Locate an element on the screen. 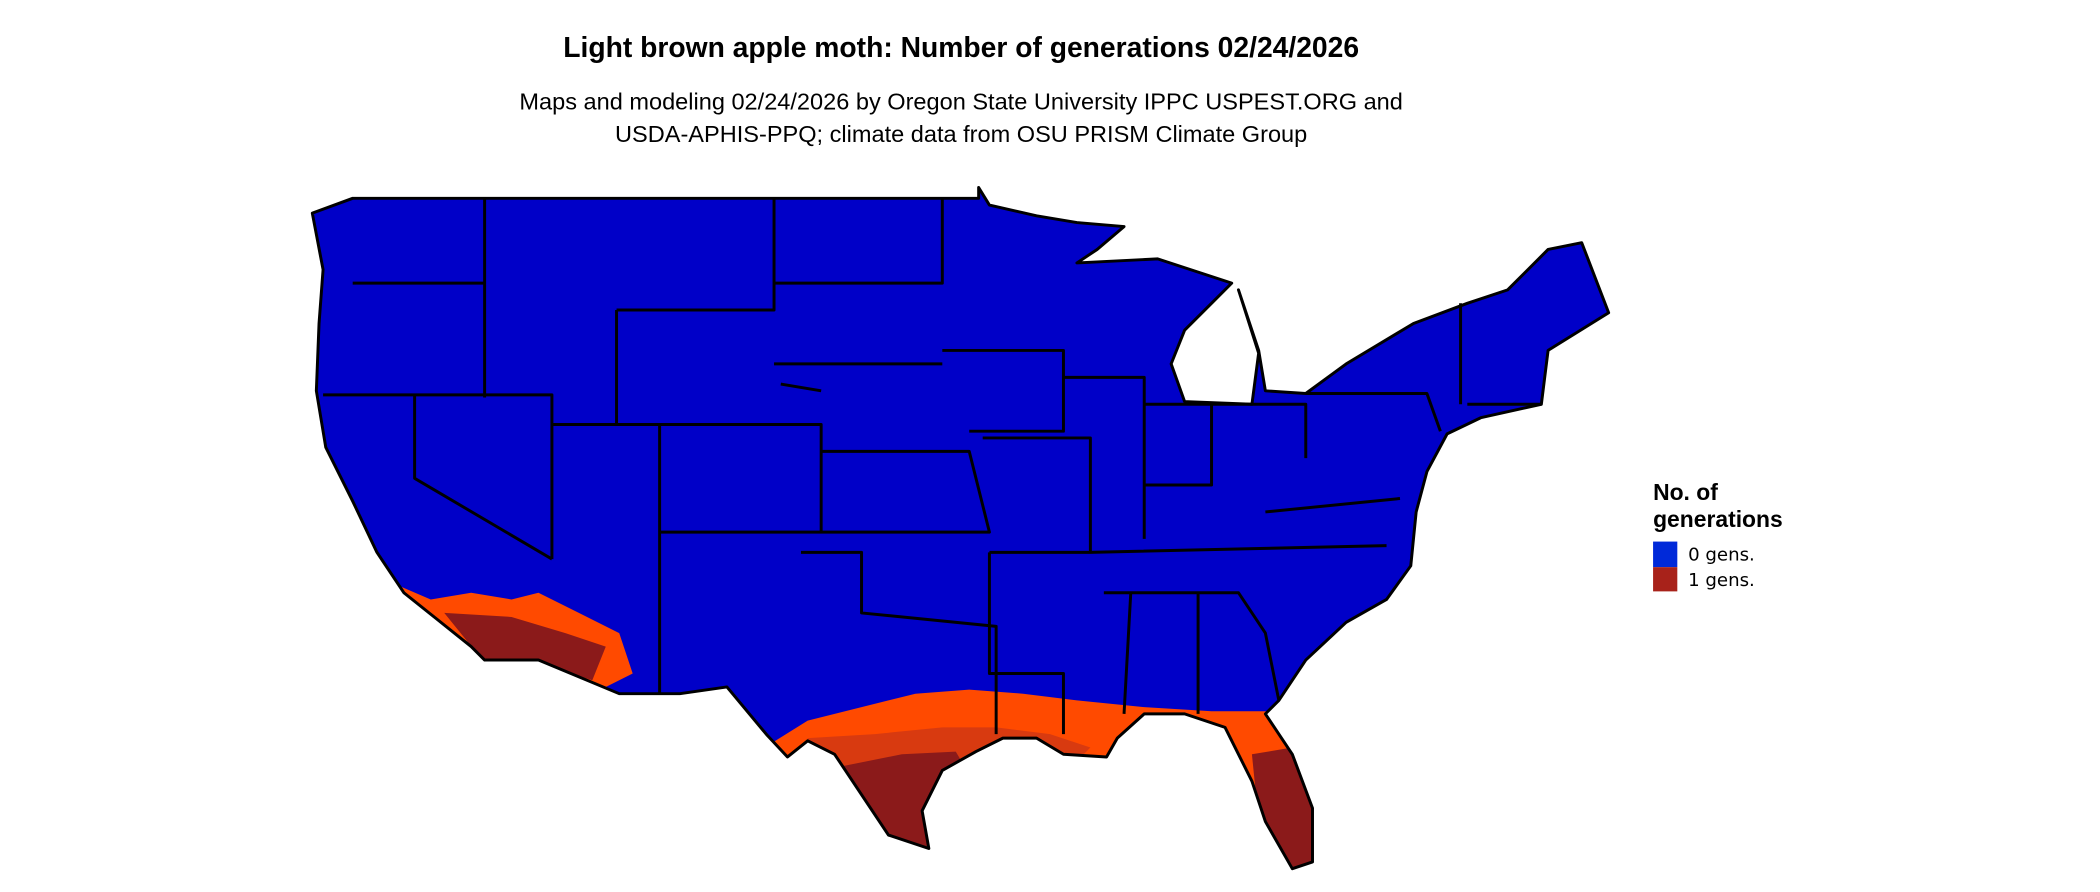  legend-swatch-0-gens is located at coordinates (1665, 554).